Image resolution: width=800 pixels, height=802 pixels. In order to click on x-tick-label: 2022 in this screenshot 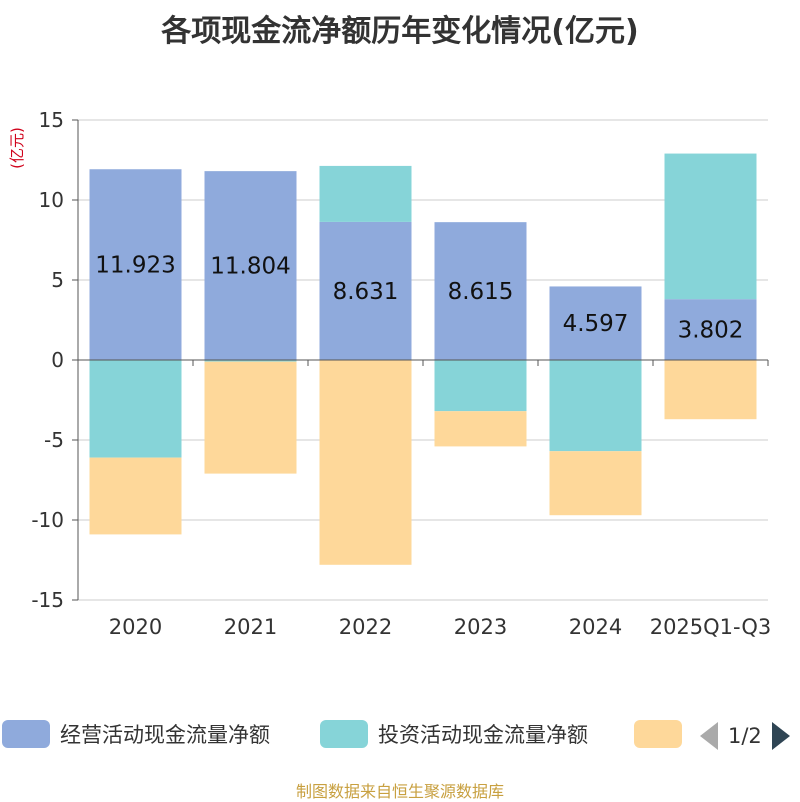, I will do `click(365, 627)`.